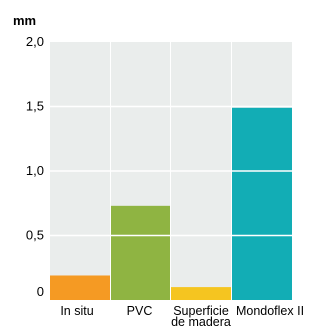 The width and height of the screenshot is (322, 331). I want to click on y-tick-label-1: 0, so click(40, 291).